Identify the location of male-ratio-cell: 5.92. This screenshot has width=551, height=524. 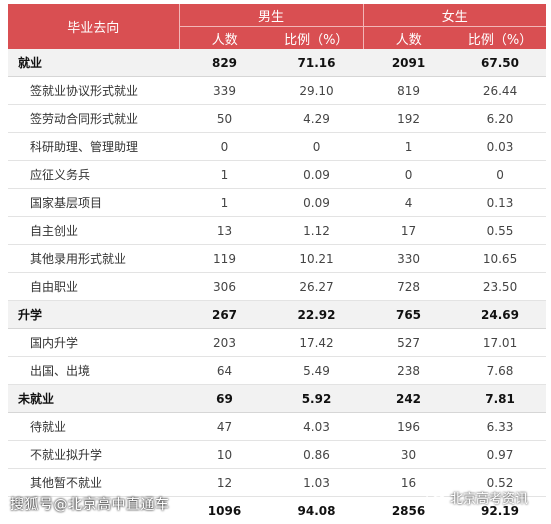
(316, 399).